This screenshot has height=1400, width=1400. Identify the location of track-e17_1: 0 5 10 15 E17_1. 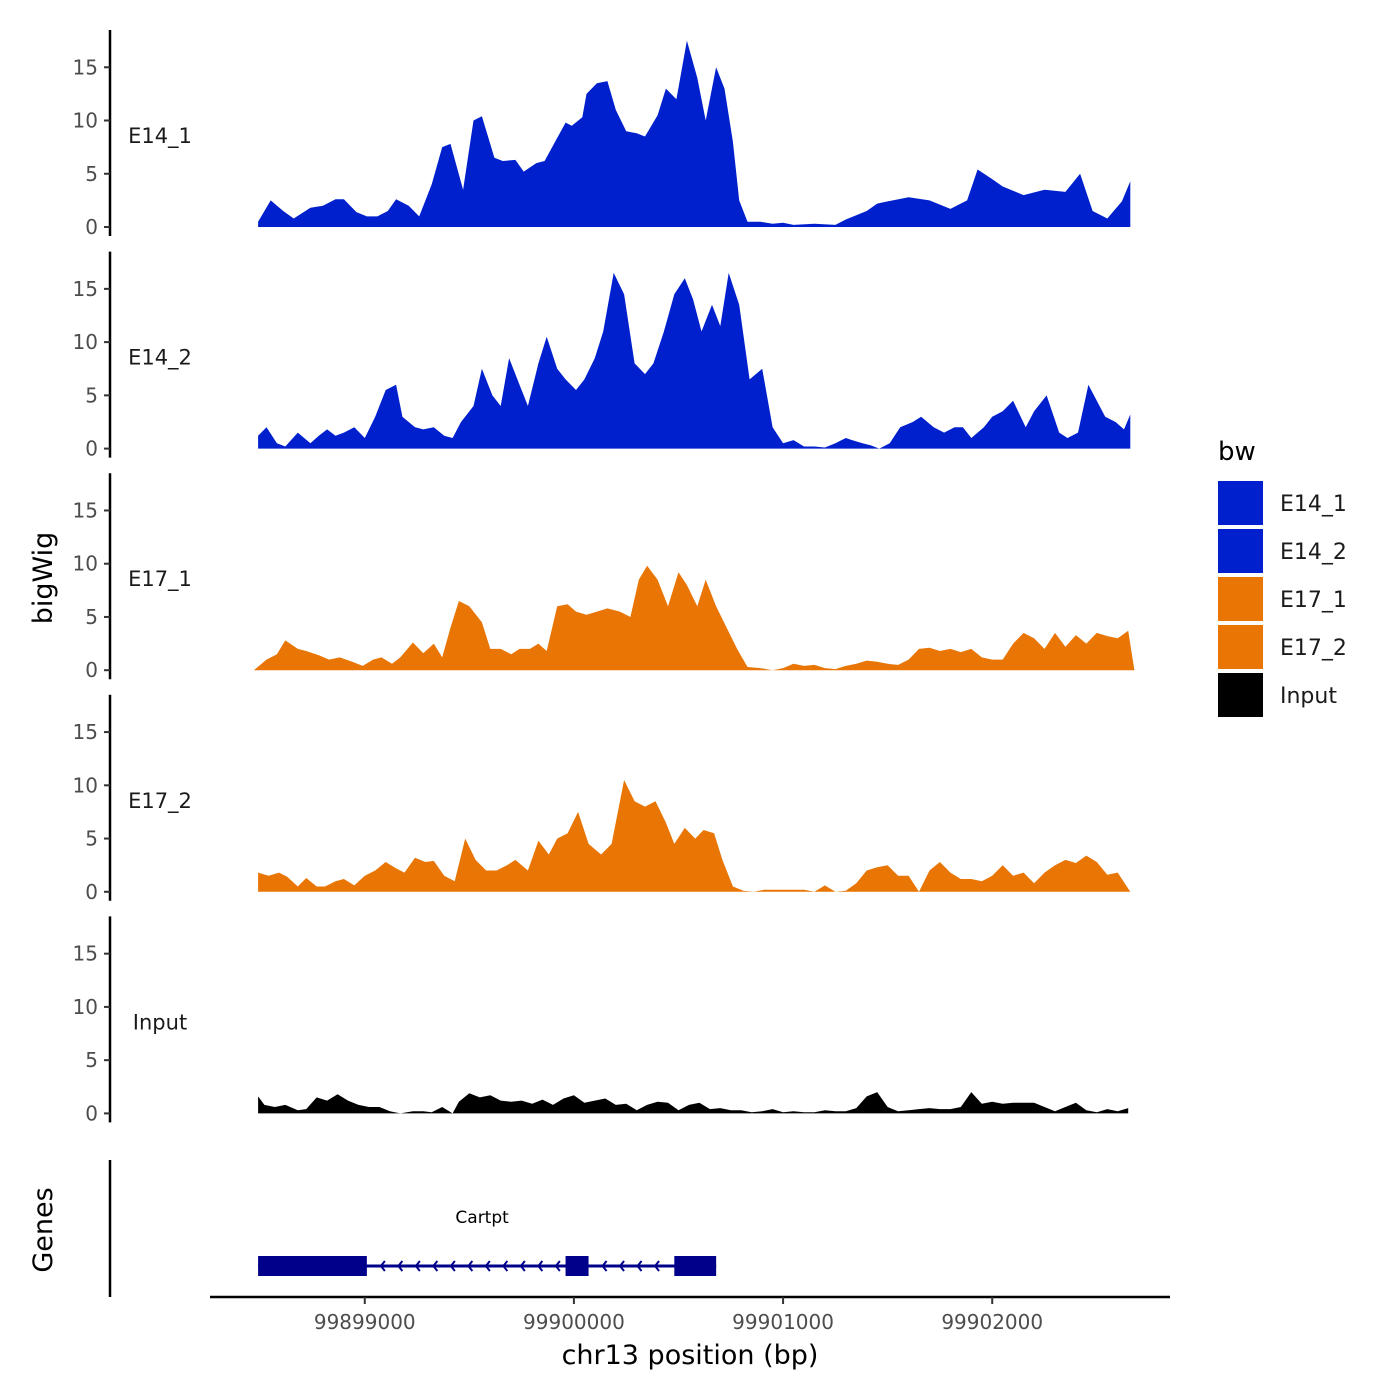
(604, 577).